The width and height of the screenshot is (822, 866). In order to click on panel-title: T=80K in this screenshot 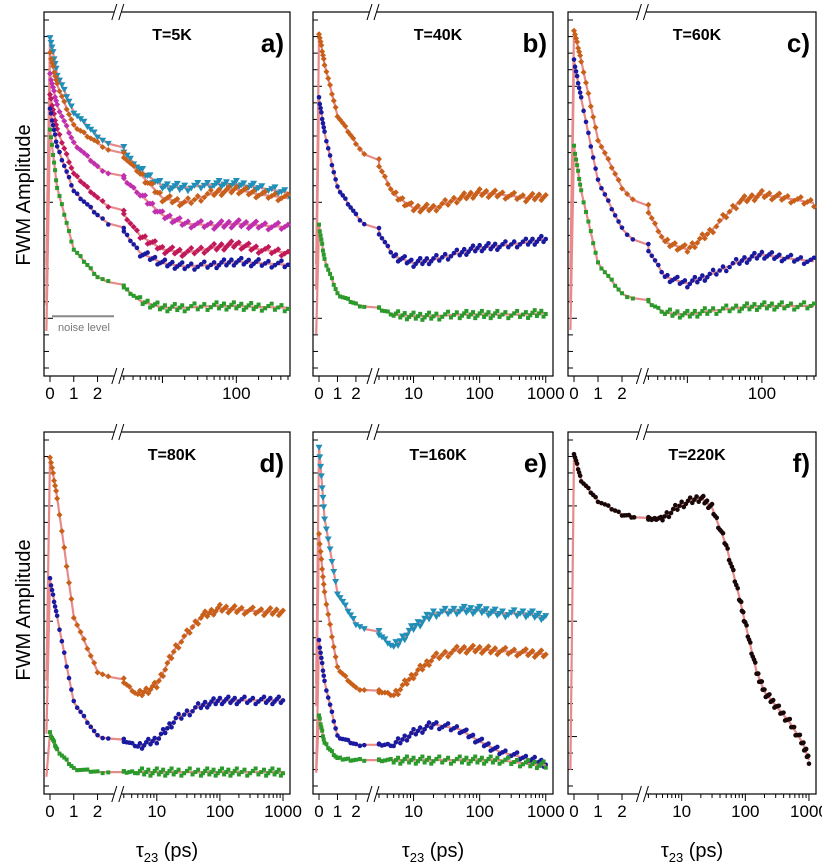, I will do `click(172, 455)`.